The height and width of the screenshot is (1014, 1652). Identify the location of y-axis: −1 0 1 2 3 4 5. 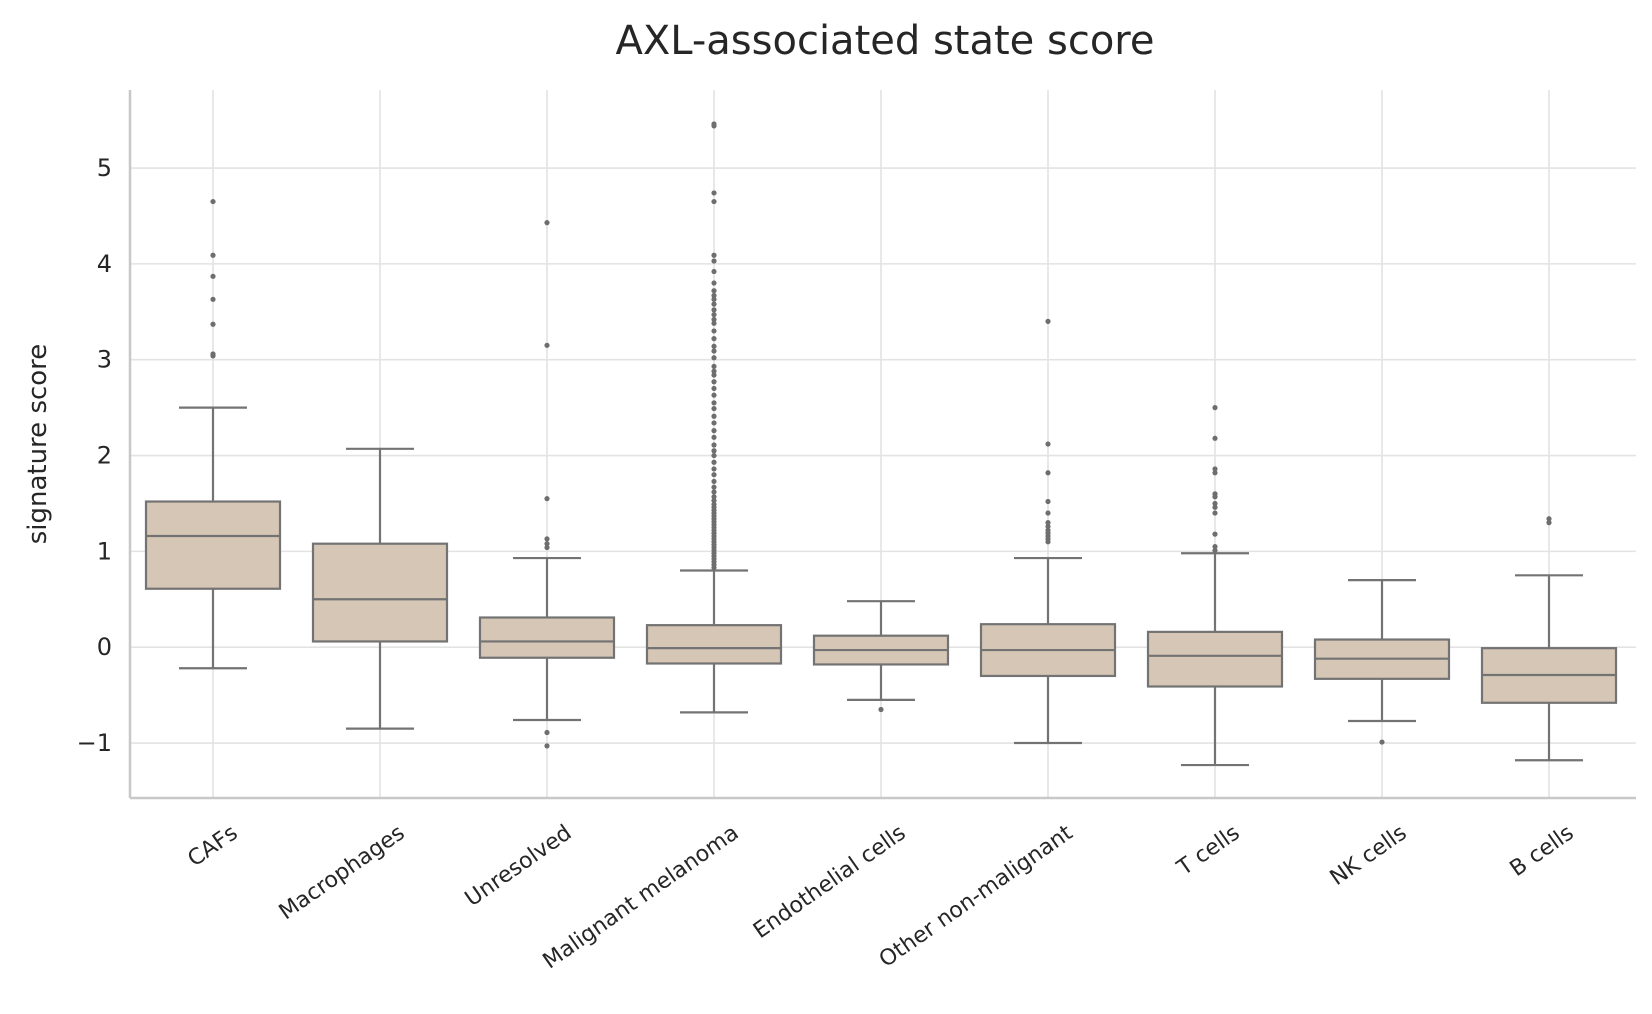
(104, 444).